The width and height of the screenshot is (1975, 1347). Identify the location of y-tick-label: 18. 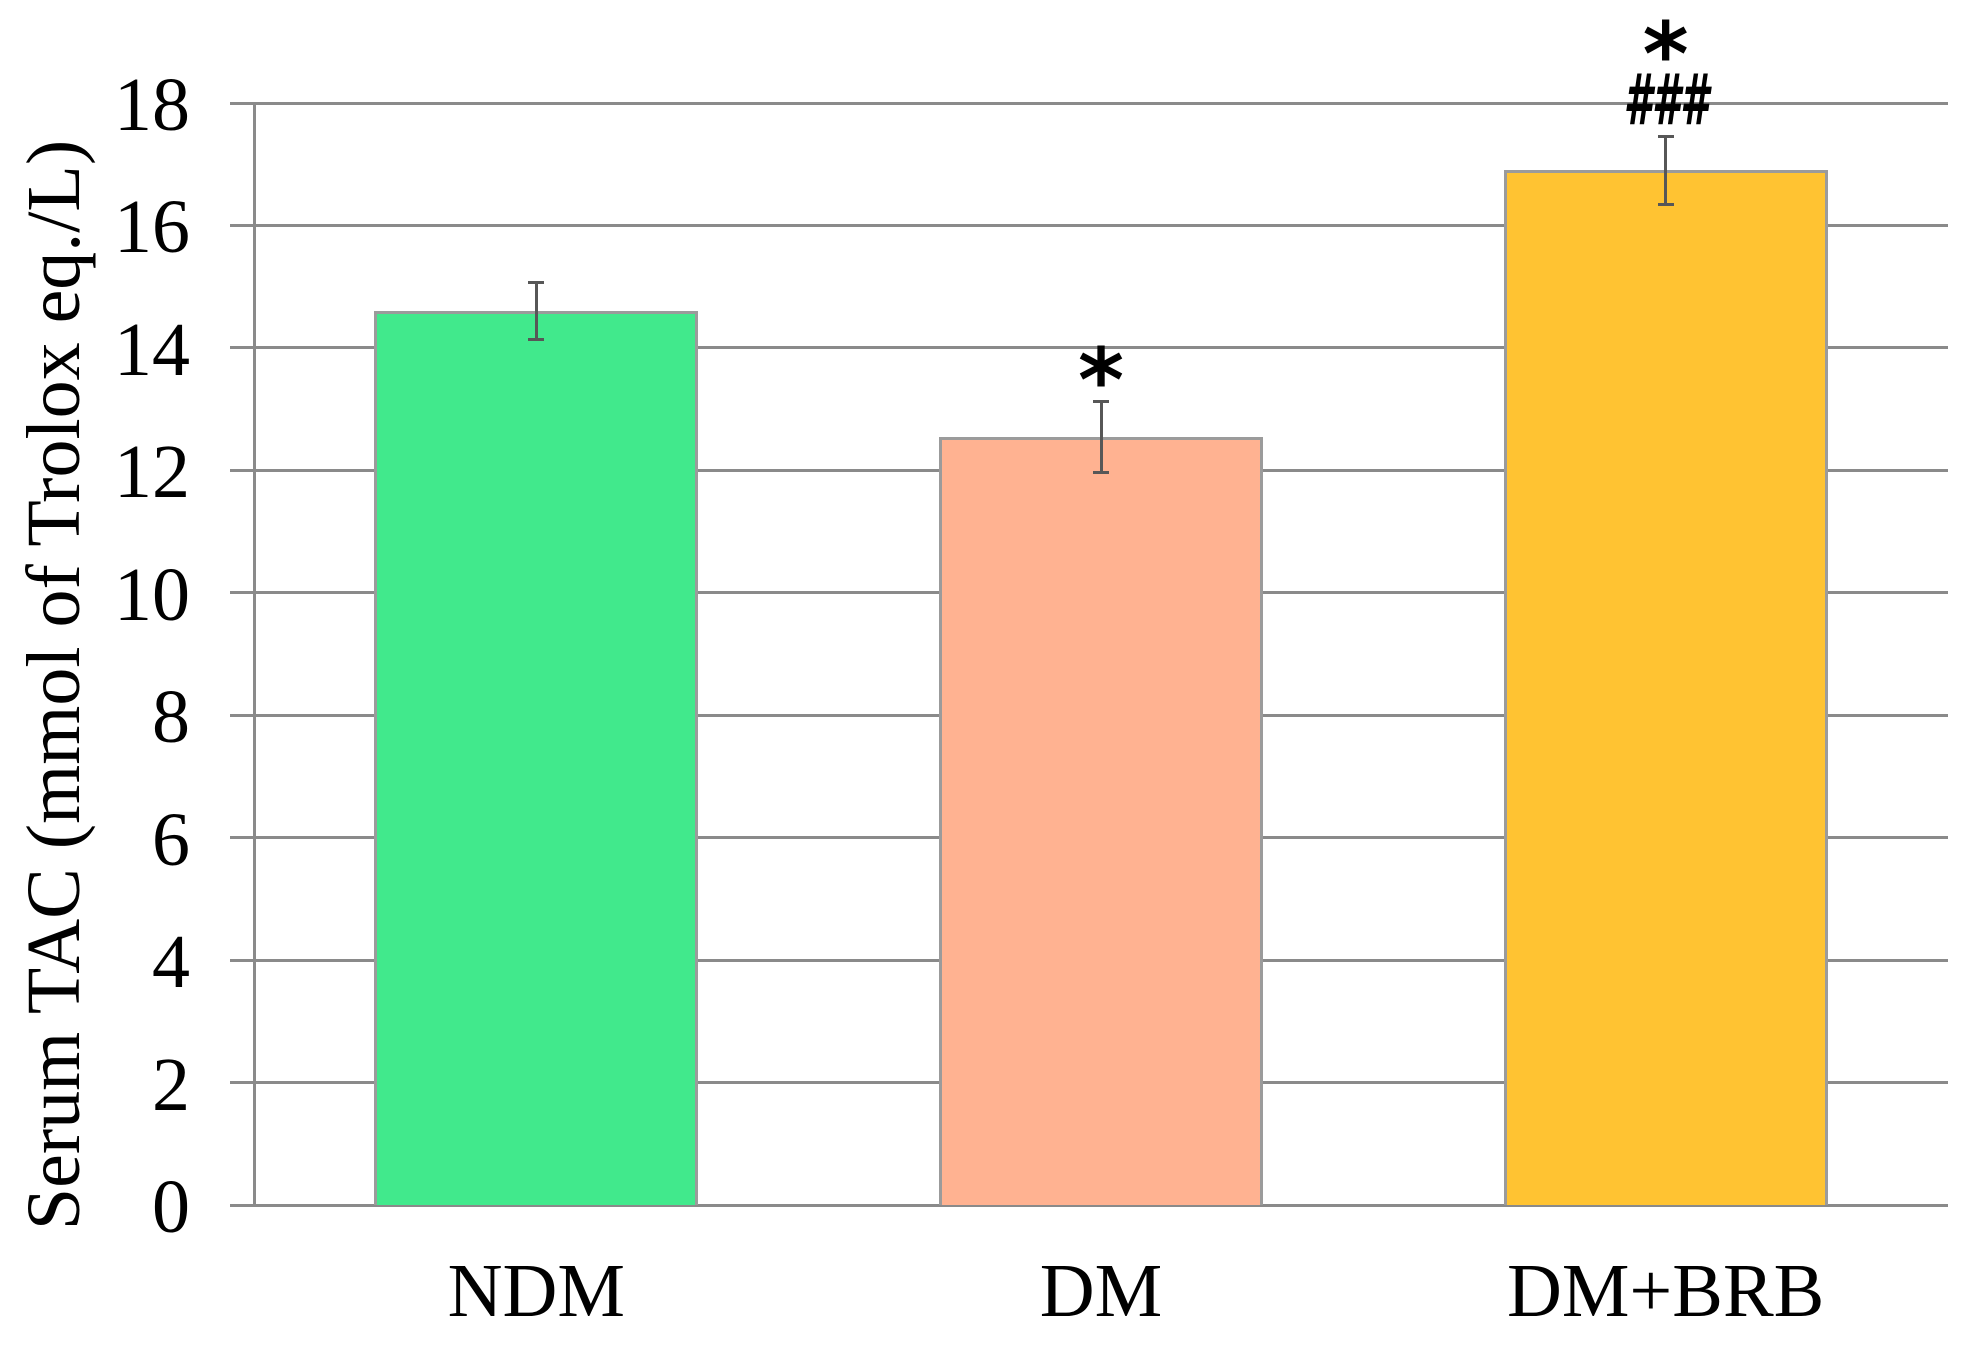
(152, 105).